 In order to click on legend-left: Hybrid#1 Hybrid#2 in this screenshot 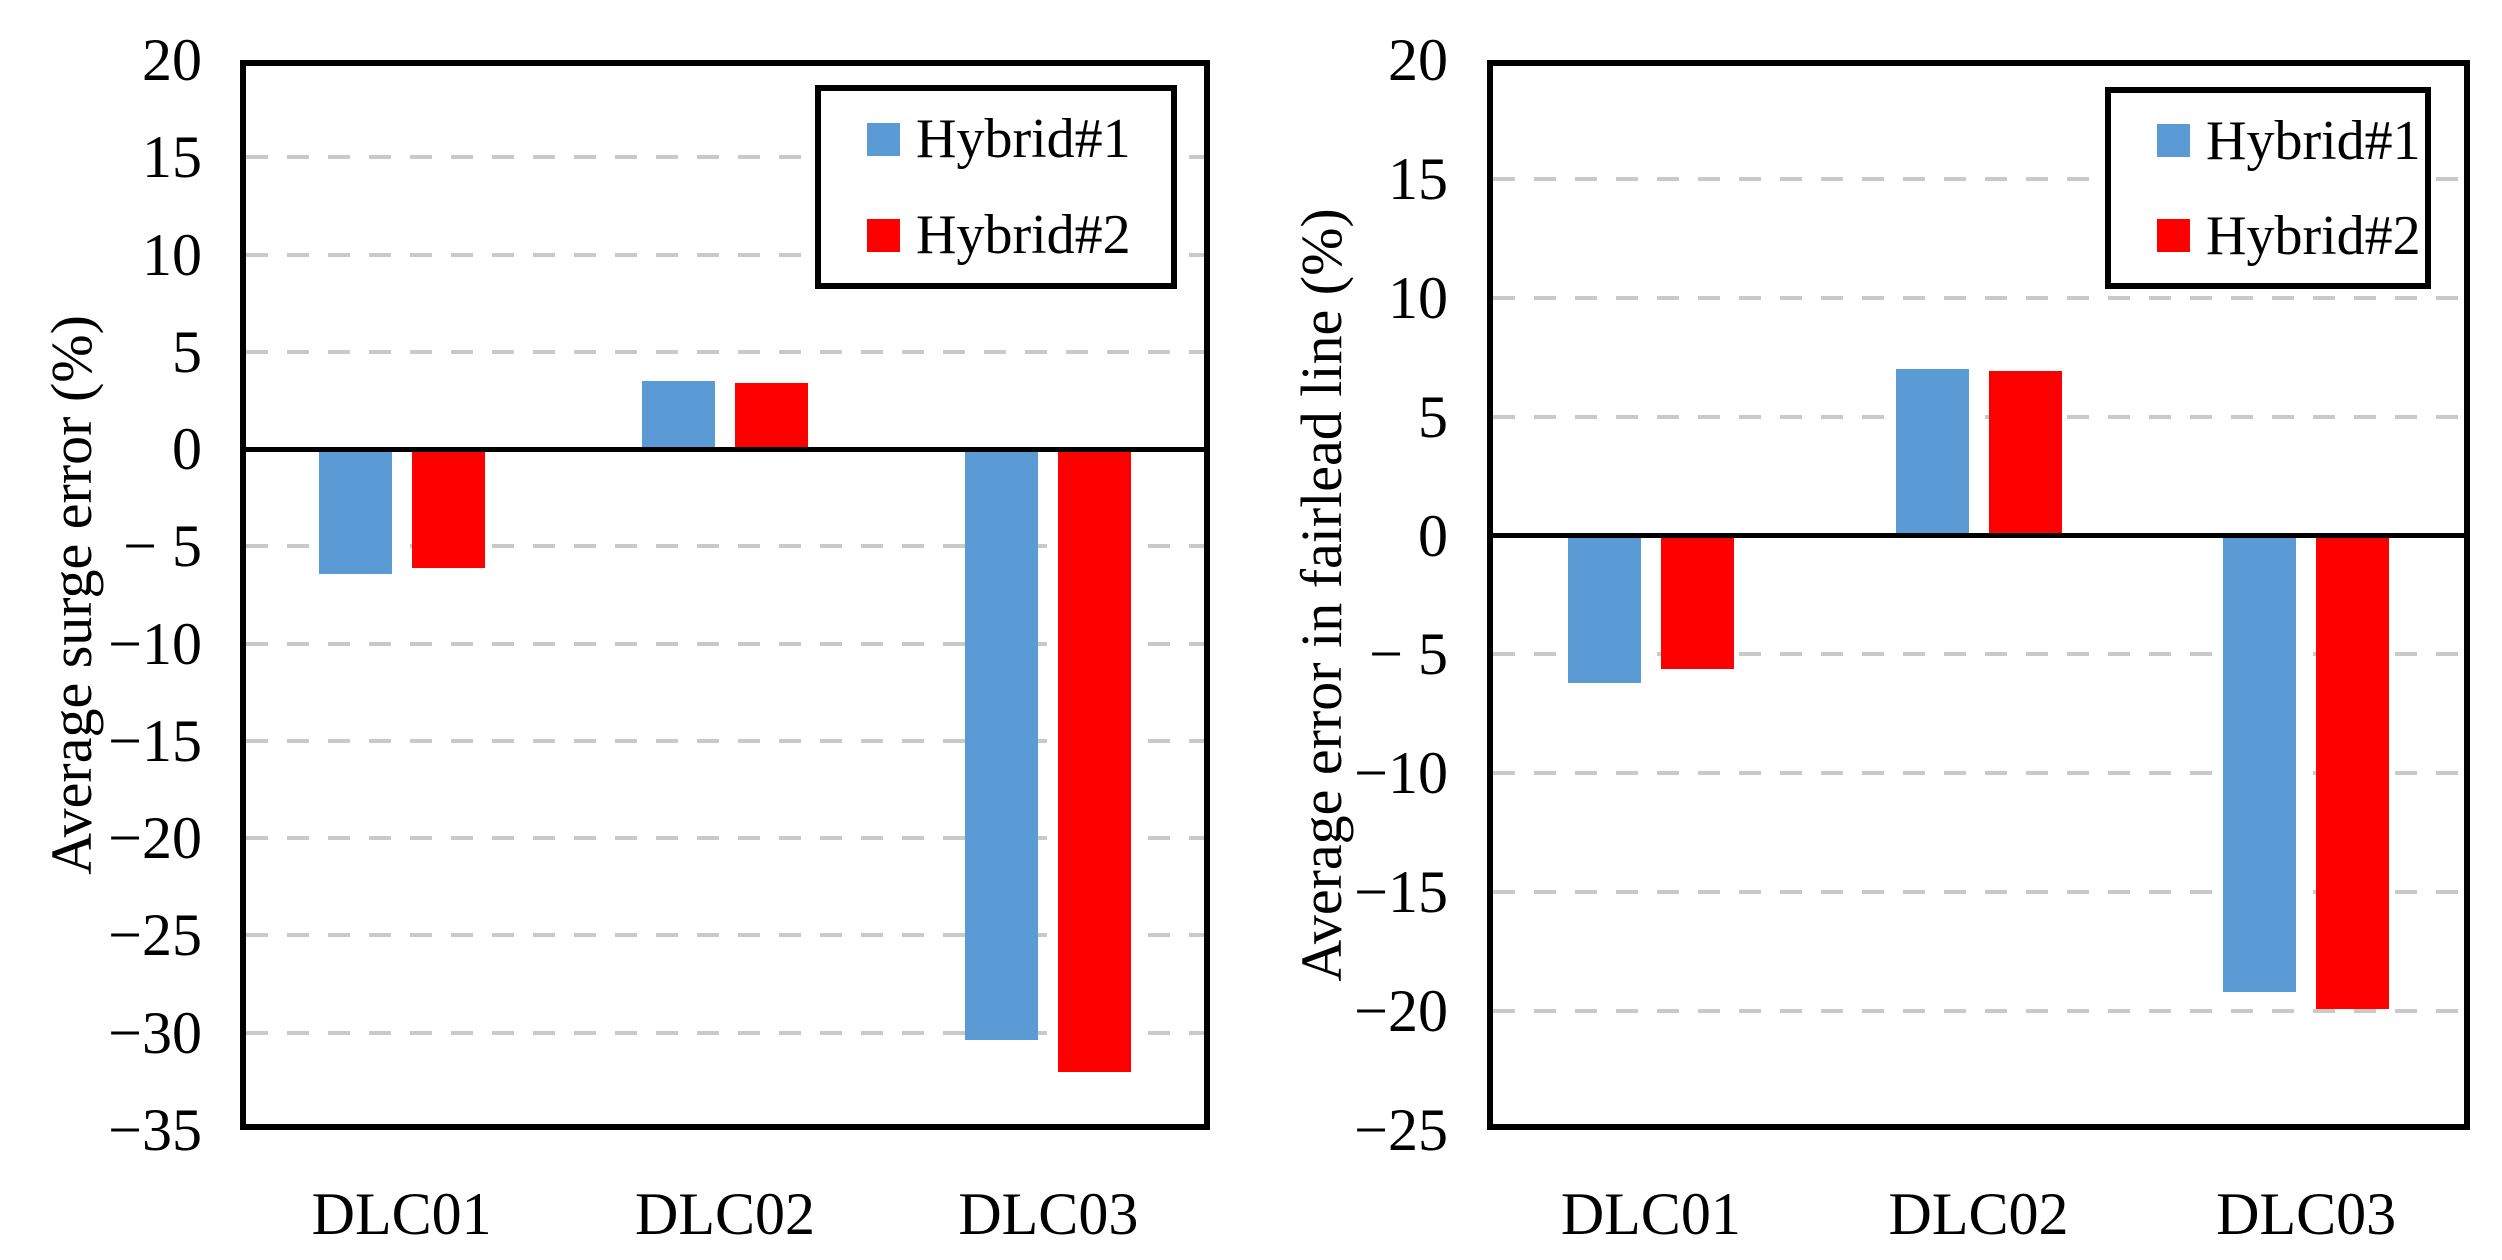, I will do `click(996, 187)`.